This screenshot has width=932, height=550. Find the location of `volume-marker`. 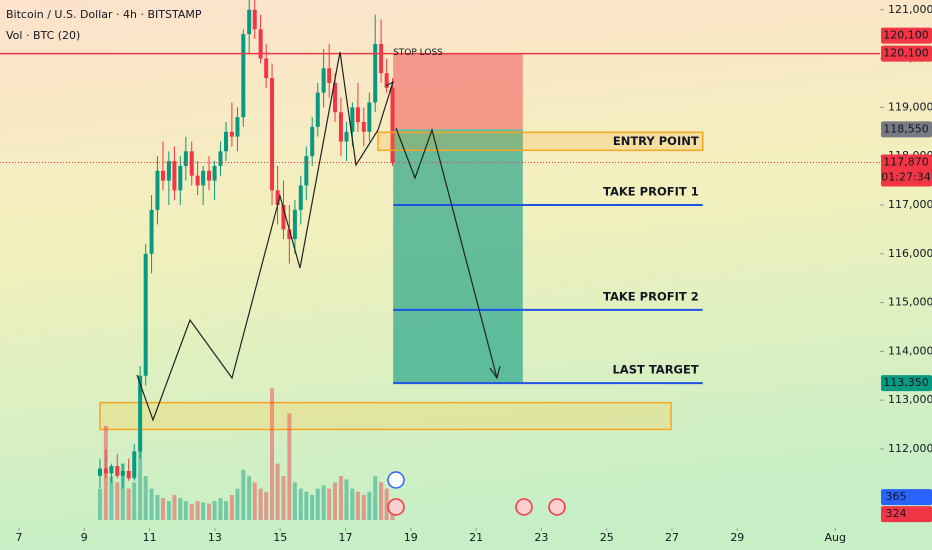

volume-marker is located at coordinates (906, 497).